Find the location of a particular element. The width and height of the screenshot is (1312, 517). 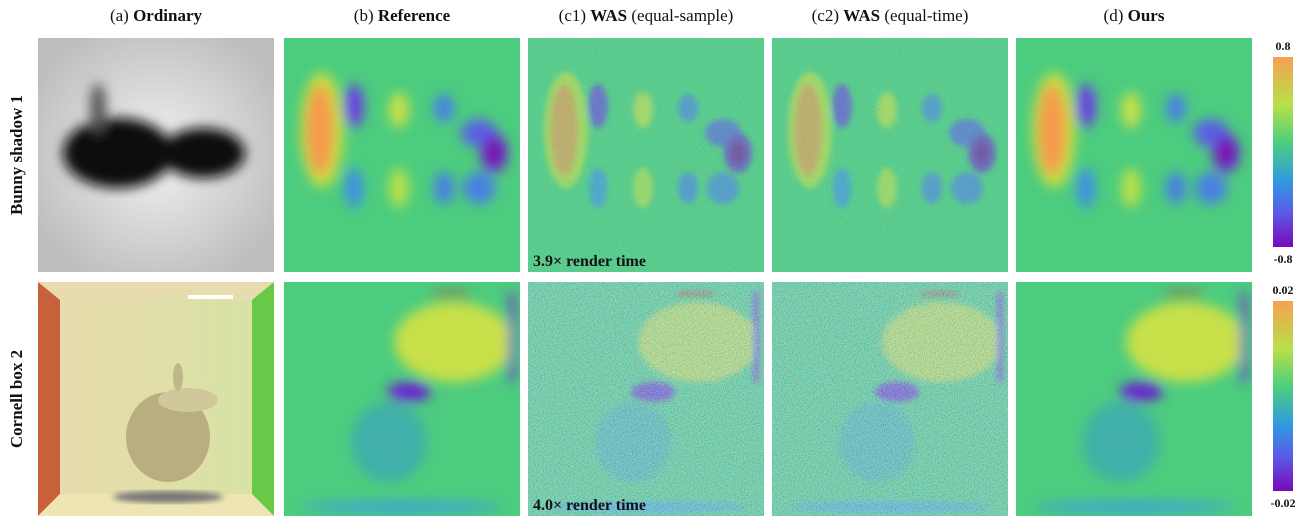

column-header: (b) Reference is located at coordinates (402, 15).